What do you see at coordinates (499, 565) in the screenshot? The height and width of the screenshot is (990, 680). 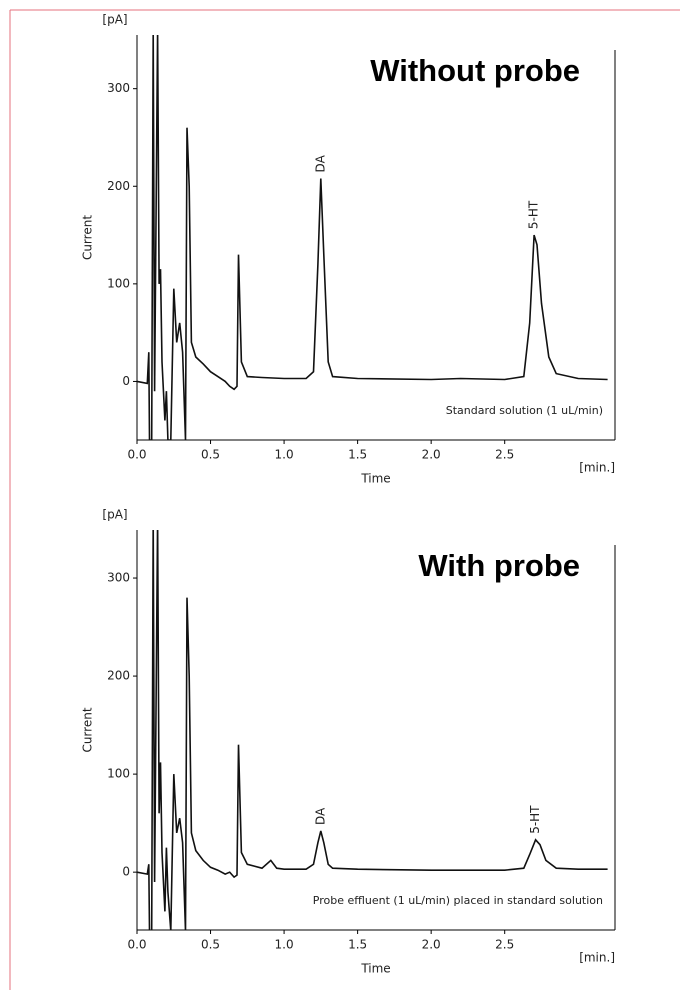 I see `chart-title: With probe` at bounding box center [499, 565].